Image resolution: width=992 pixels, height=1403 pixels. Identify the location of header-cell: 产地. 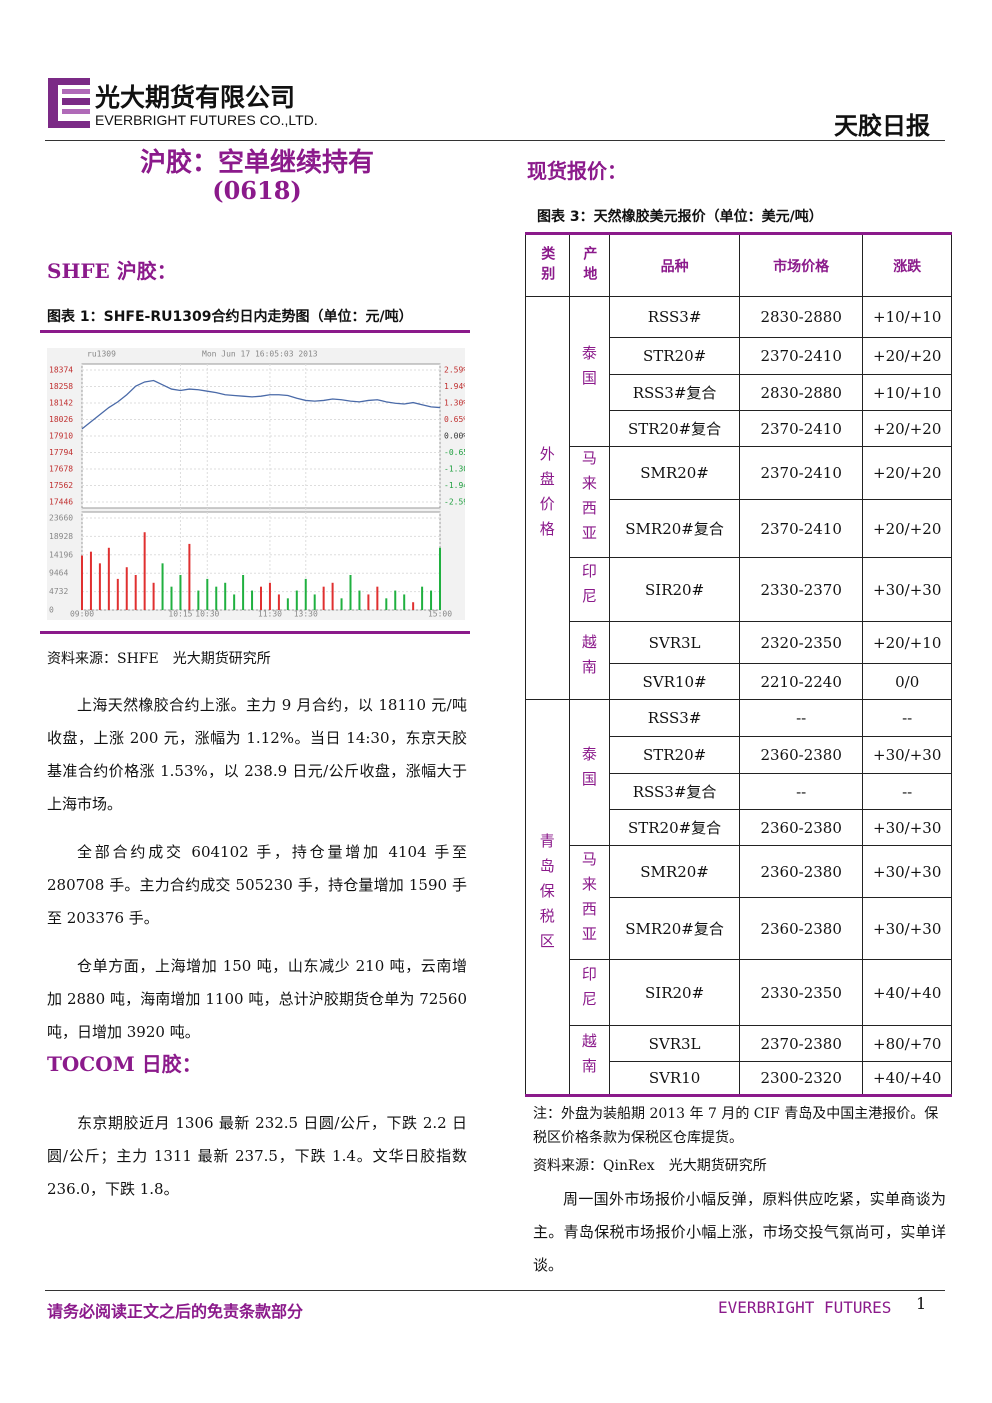
(589, 265).